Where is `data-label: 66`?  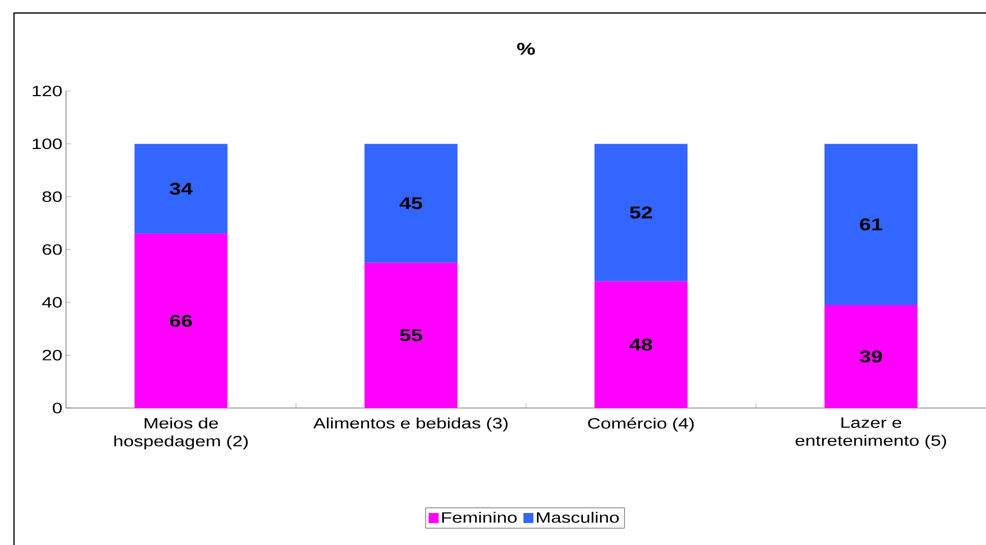 data-label: 66 is located at coordinates (181, 320).